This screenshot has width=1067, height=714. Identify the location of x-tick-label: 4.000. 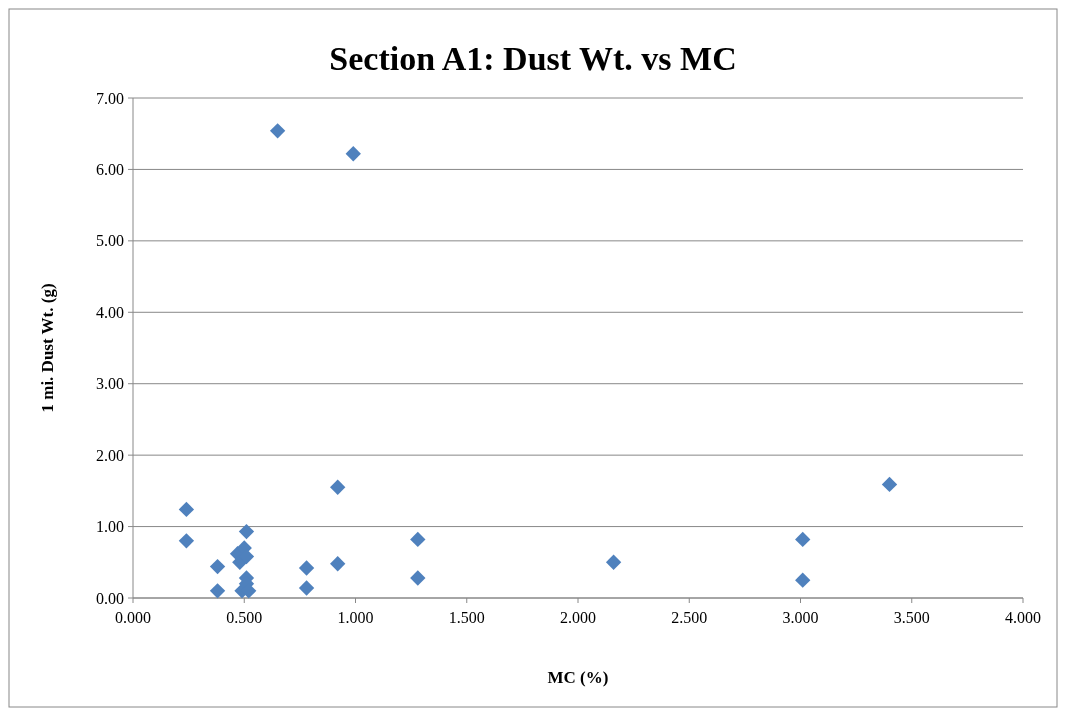
(1023, 617).